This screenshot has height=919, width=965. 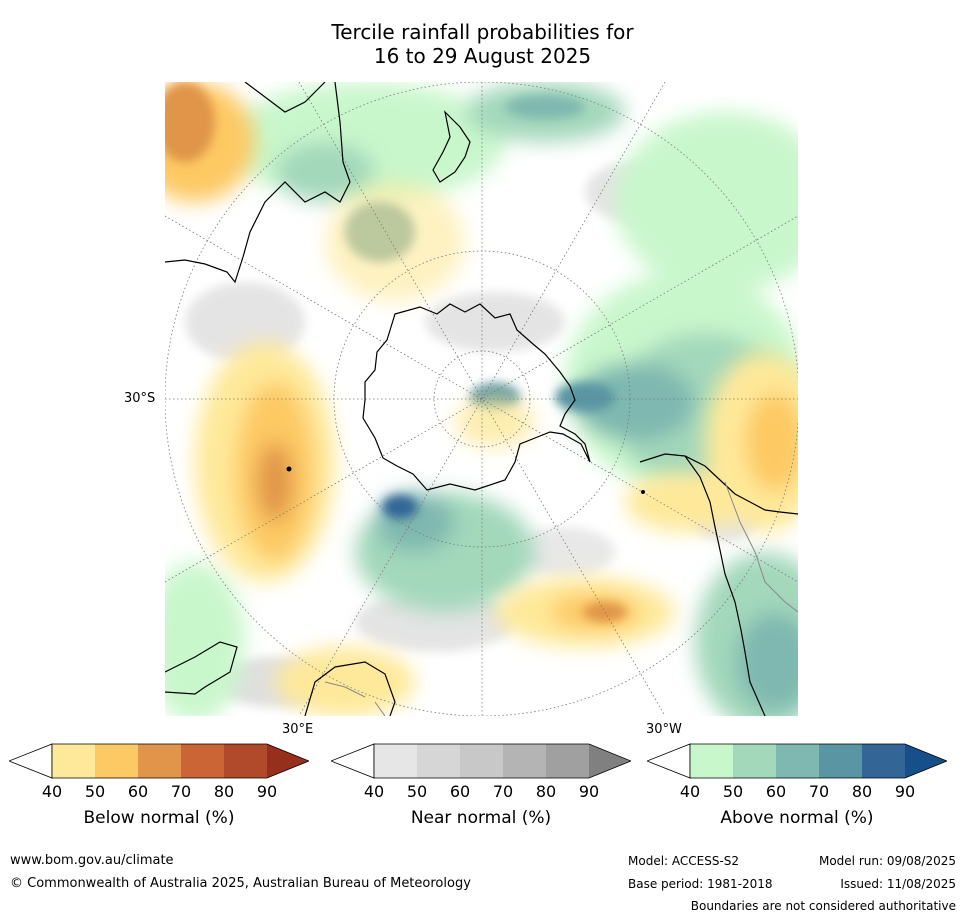 What do you see at coordinates (664, 729) in the screenshot?
I see `lon-label-30w: 30°W` at bounding box center [664, 729].